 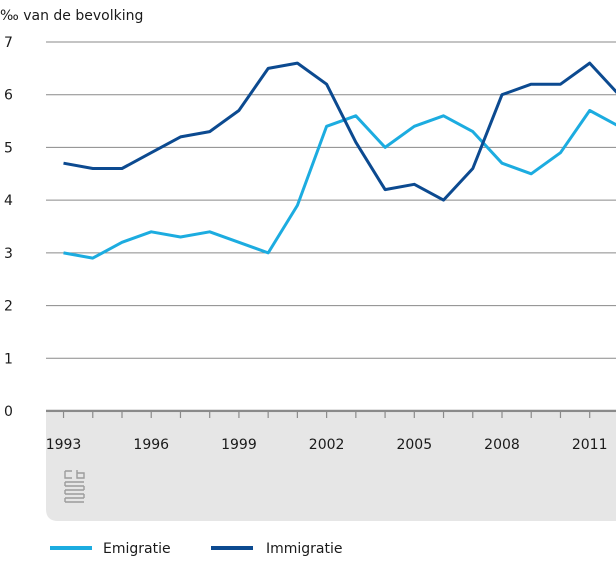 I want to click on cbs-logo-mark, so click(x=74, y=486).